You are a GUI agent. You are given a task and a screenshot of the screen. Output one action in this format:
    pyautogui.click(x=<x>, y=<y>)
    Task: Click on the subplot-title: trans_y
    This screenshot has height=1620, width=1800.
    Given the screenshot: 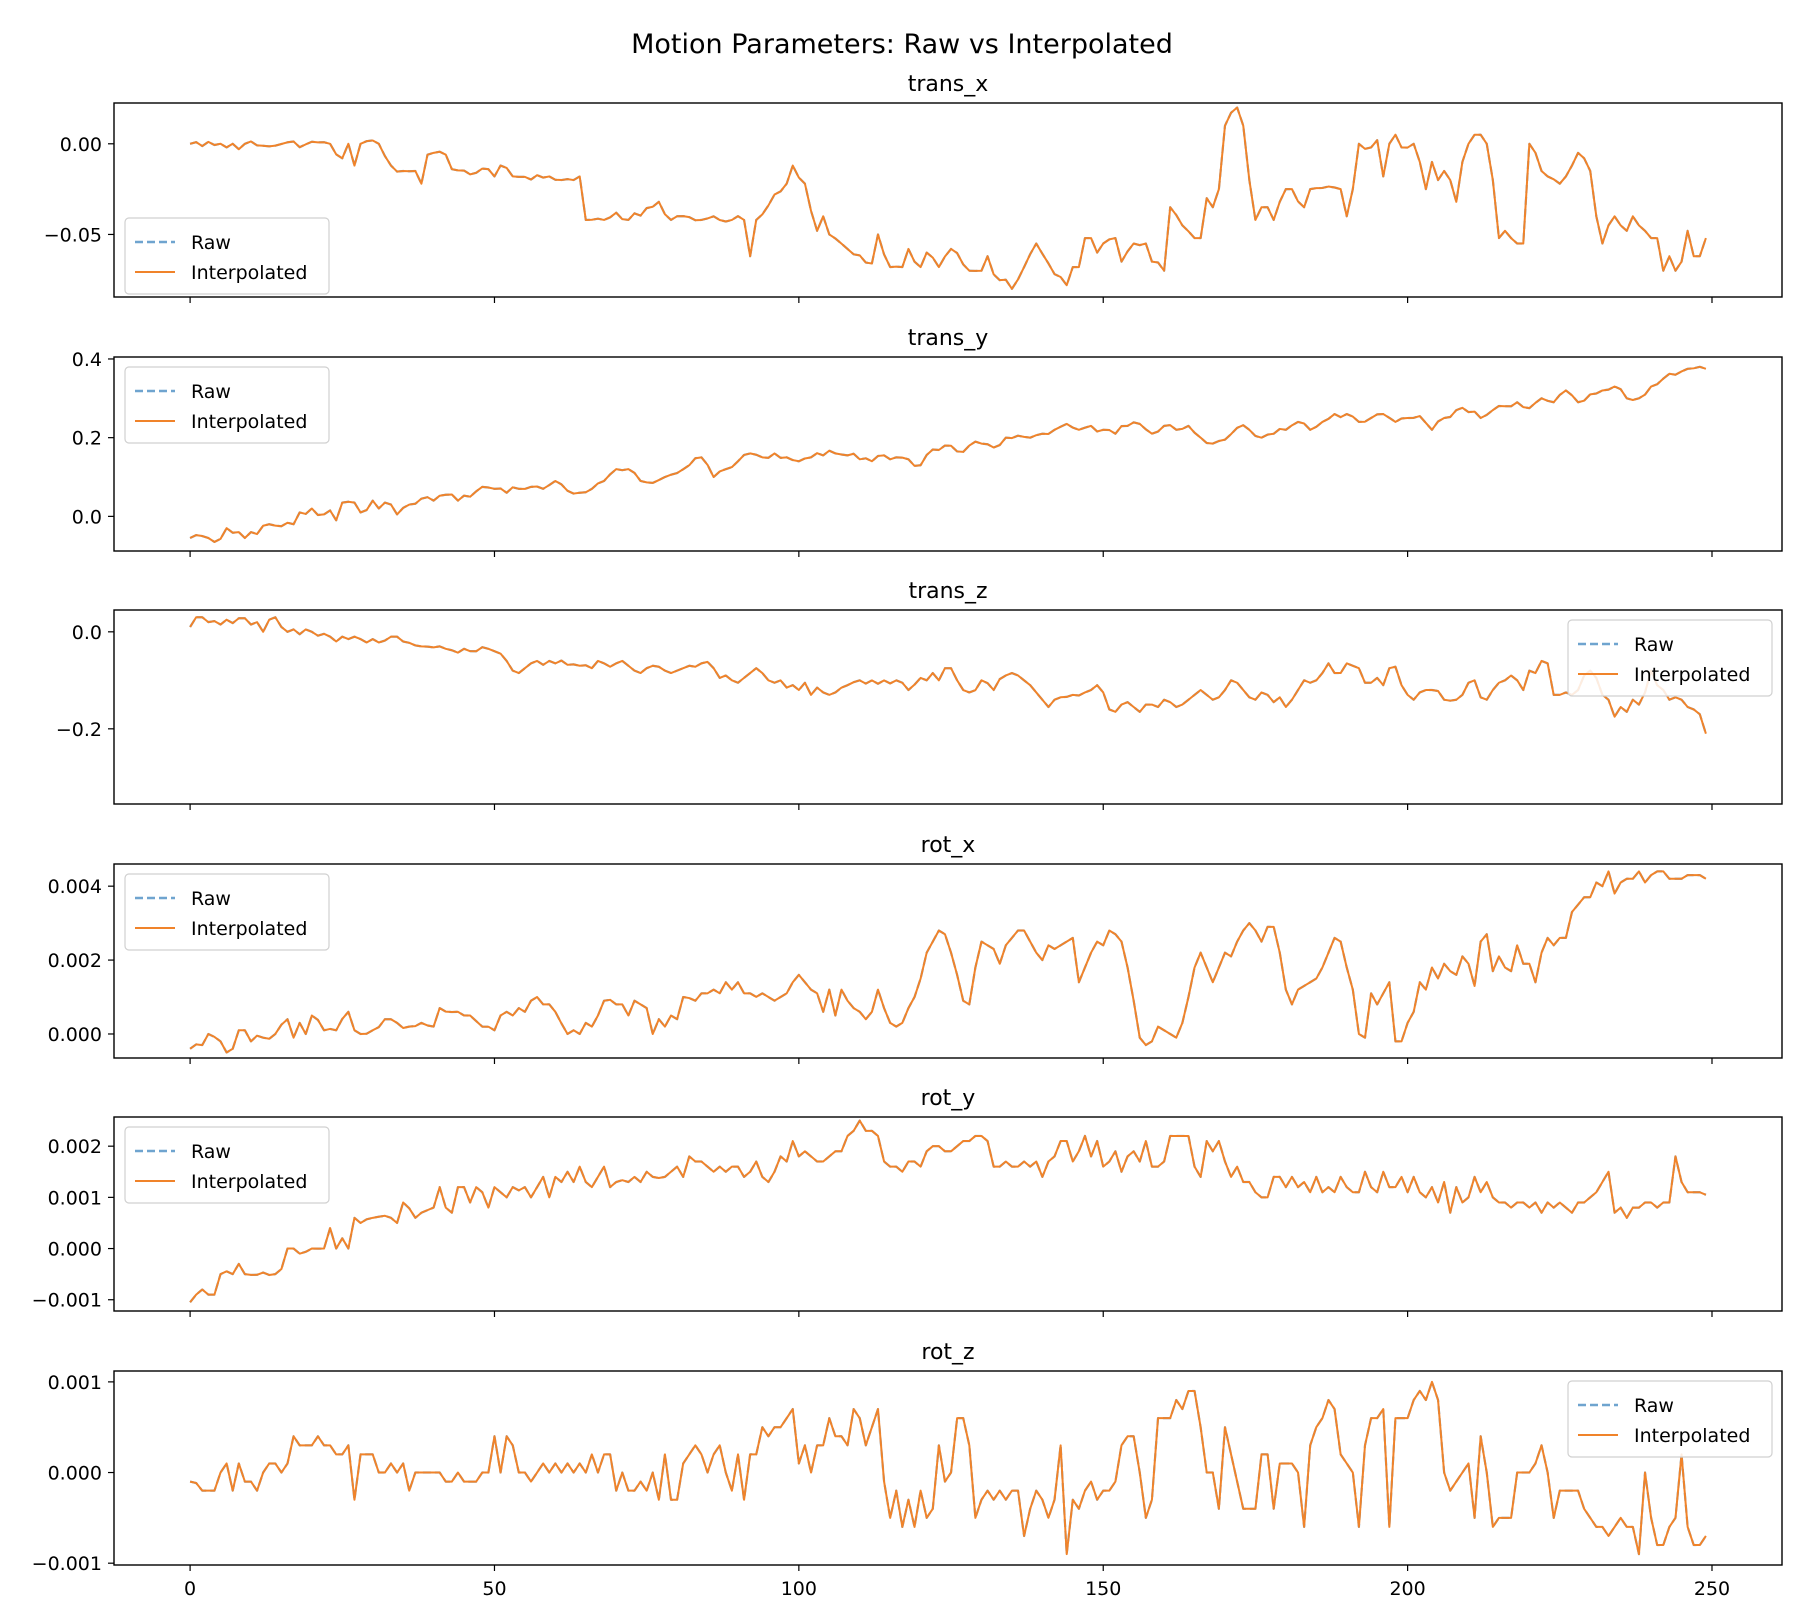 What is the action you would take?
    pyautogui.click(x=948, y=338)
    